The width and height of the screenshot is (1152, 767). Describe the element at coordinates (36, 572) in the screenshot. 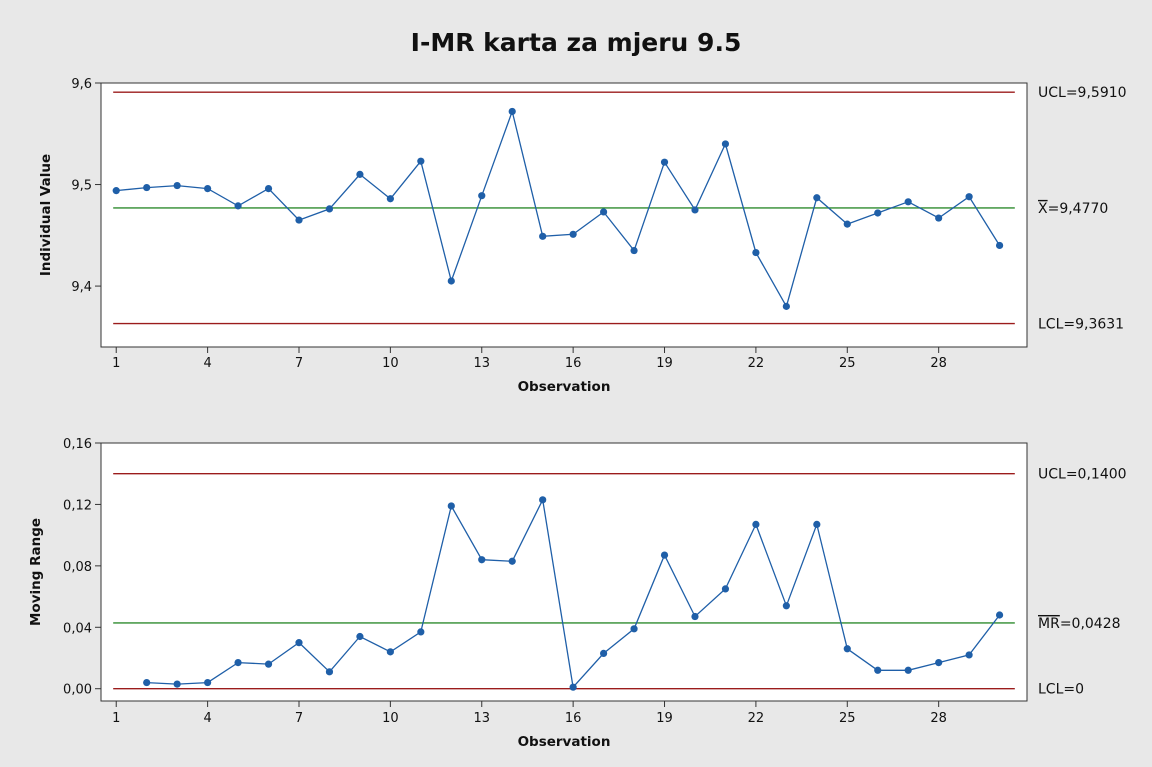

I see `y-axis-title: Moving Range` at that location.